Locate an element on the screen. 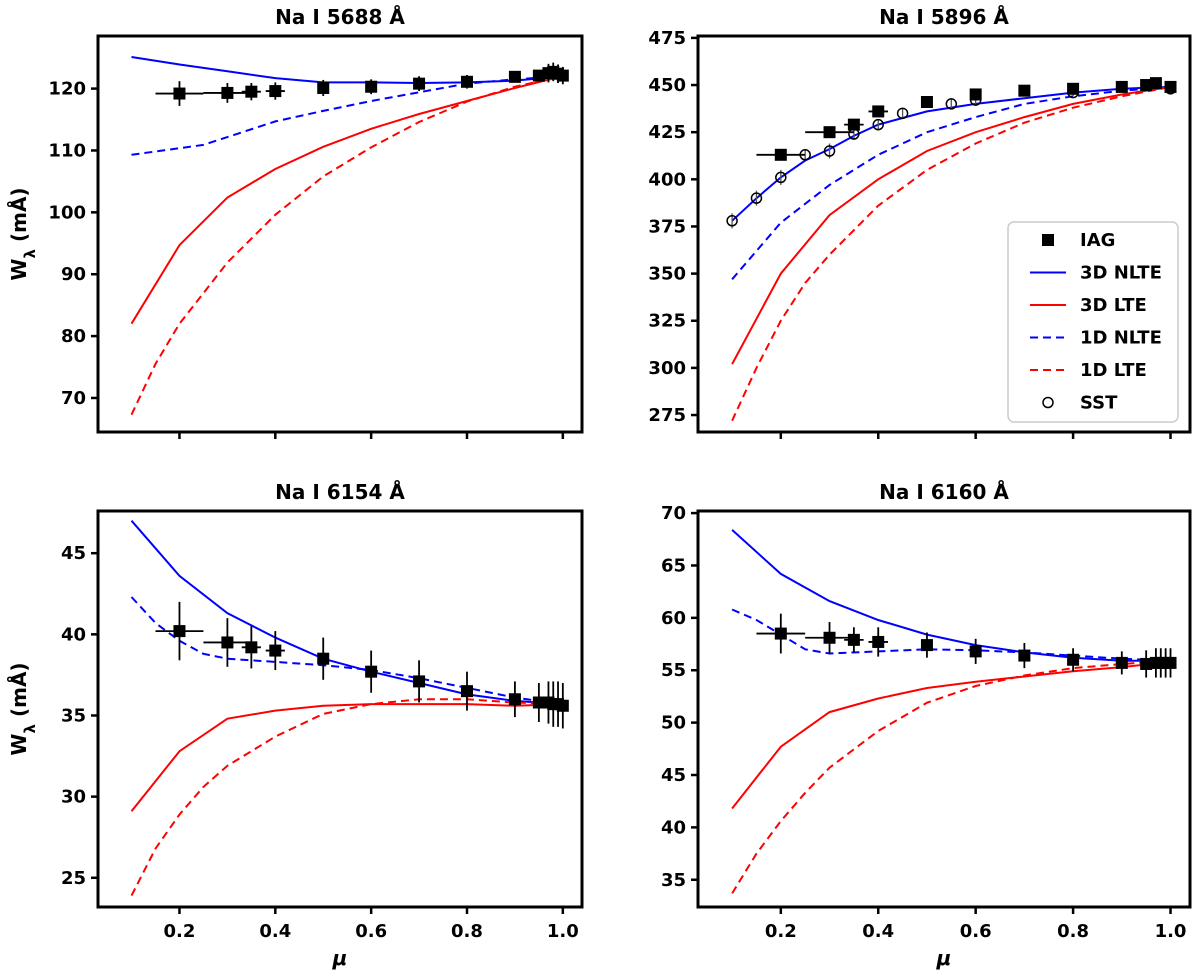  panel-title: Na I 6154 Å is located at coordinates (340, 492).